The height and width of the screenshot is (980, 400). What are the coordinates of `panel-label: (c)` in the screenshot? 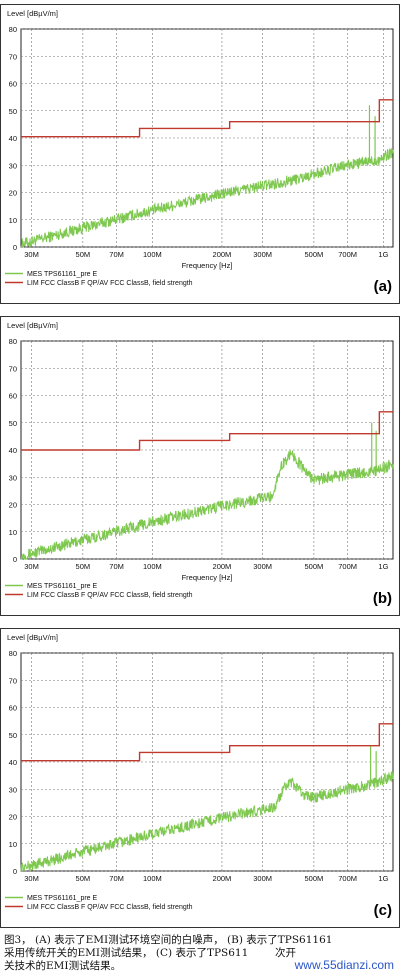 It's located at (383, 910).